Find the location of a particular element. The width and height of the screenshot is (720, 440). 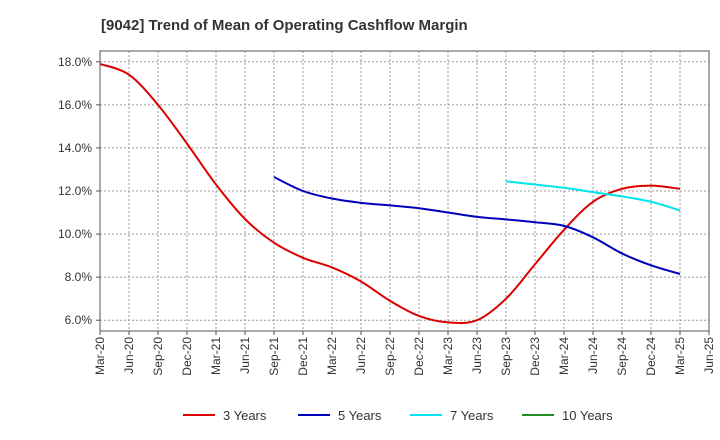

x-tick-label: Jun-25 is located at coordinates (709, 355).